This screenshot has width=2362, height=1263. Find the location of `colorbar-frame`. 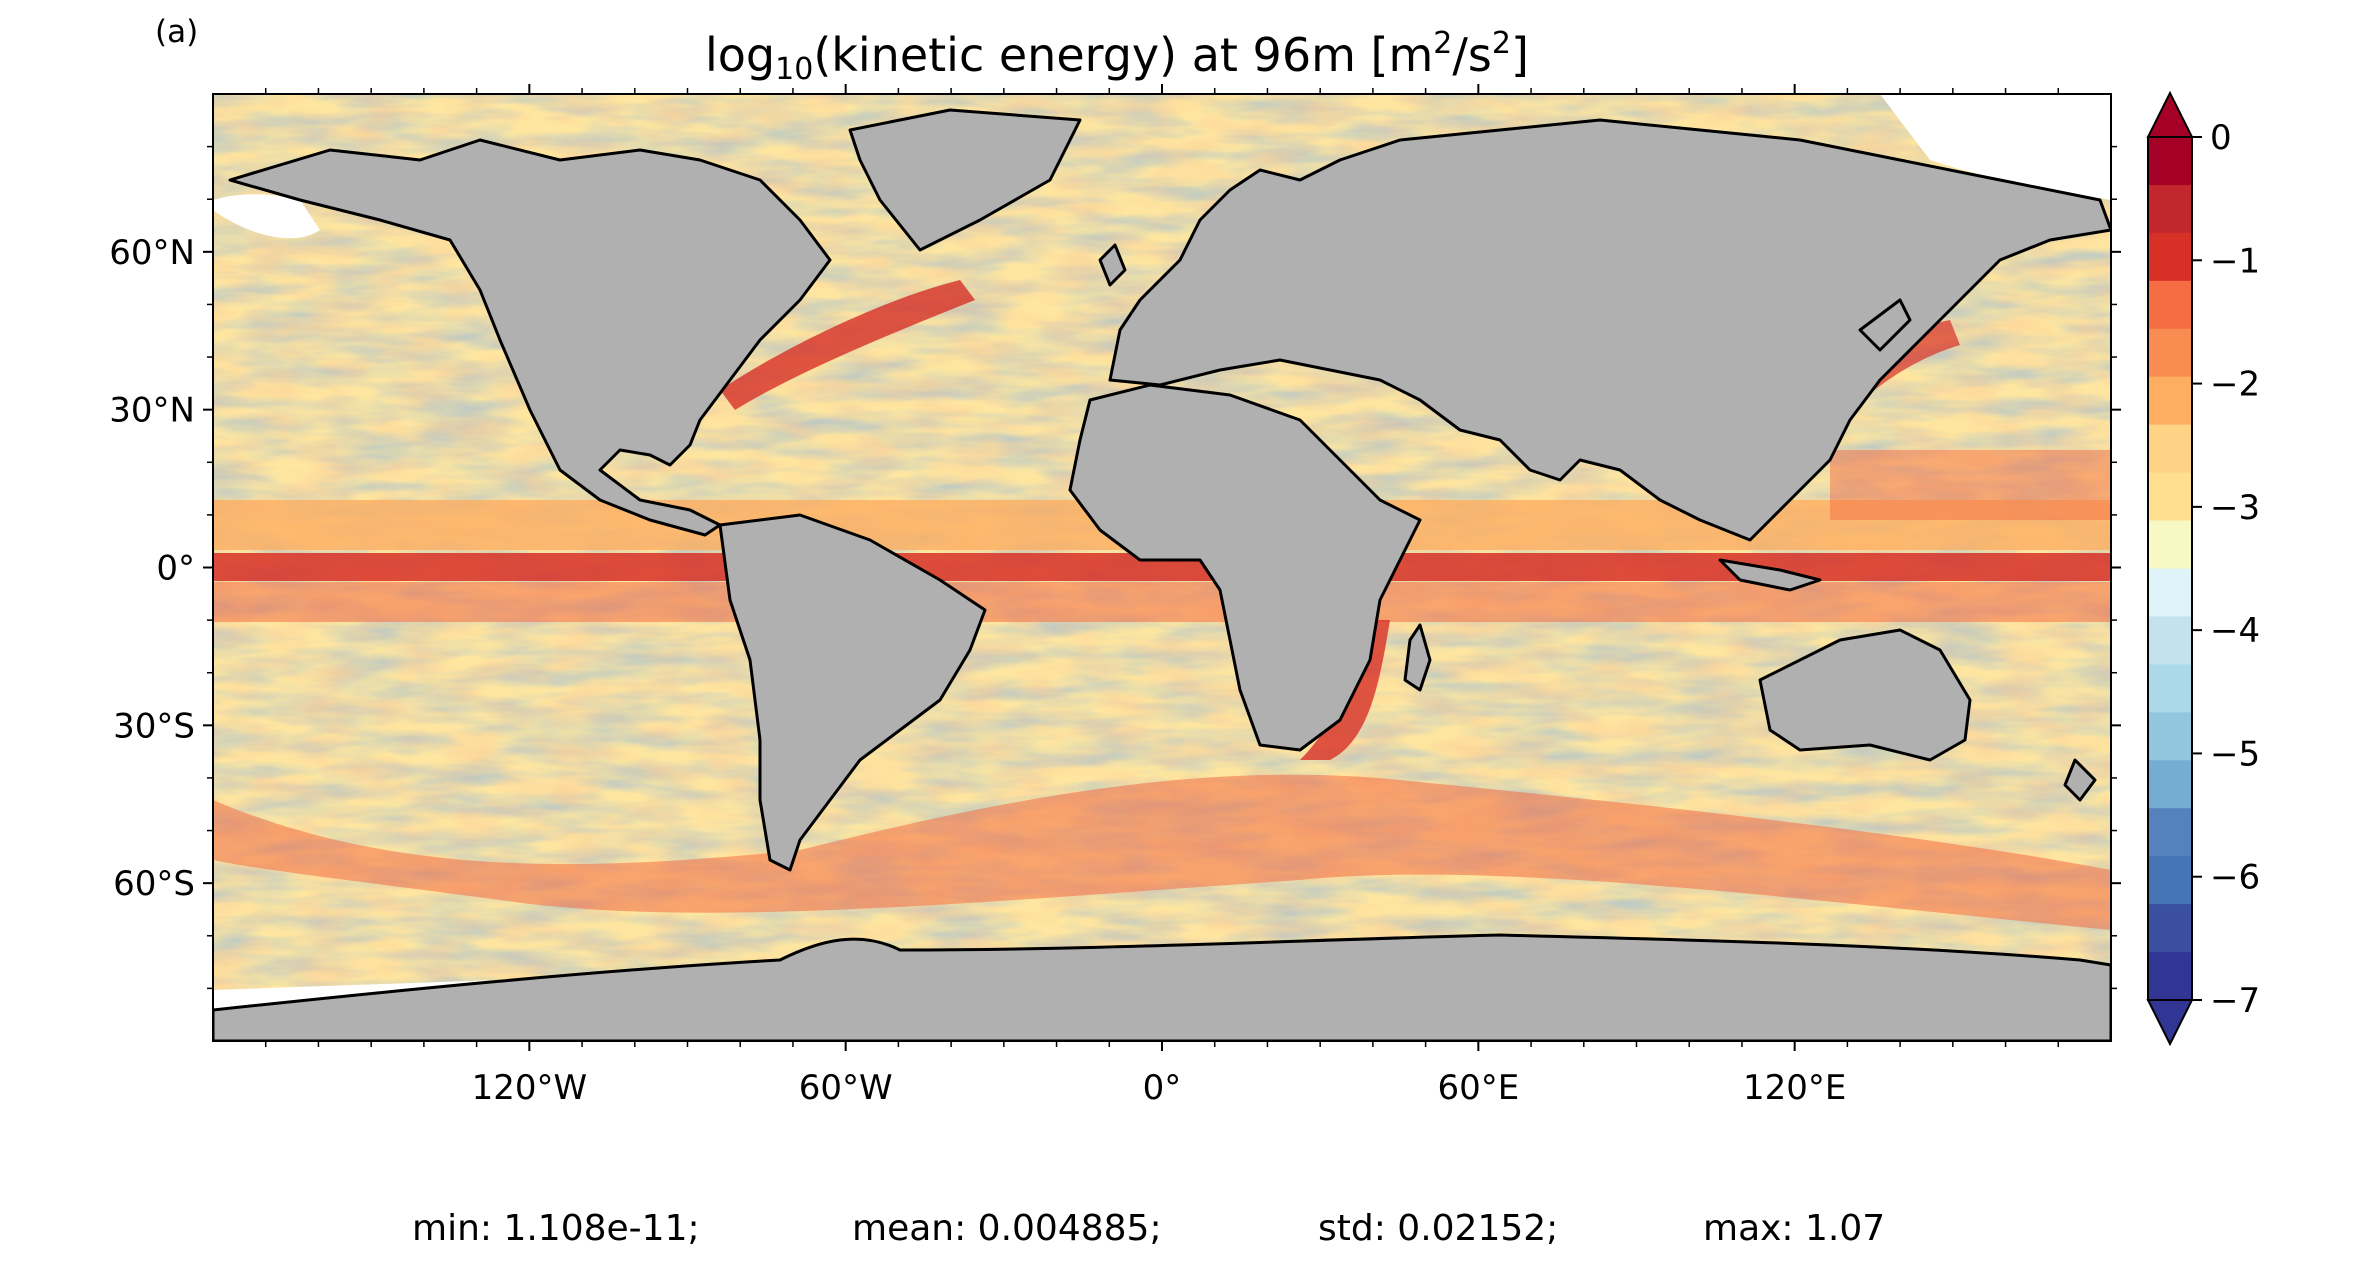

colorbar-frame is located at coordinates (2170, 568).